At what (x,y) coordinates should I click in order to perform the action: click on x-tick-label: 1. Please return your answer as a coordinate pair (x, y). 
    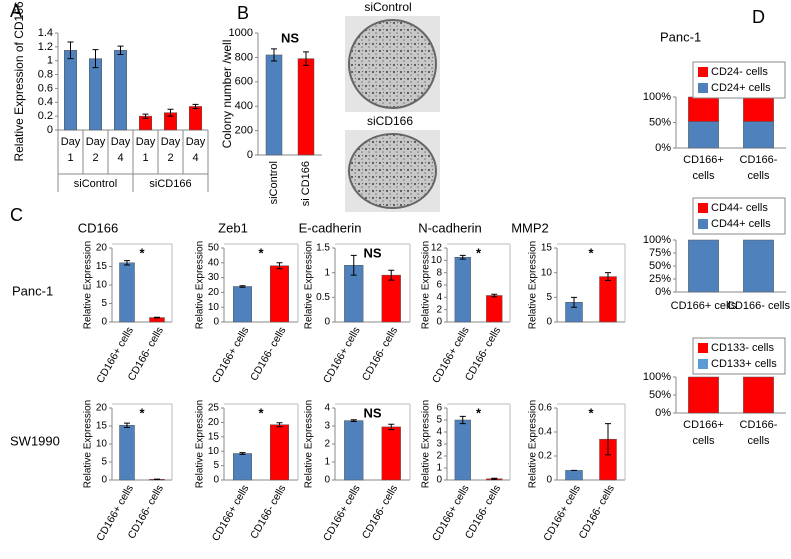
    Looking at the image, I should click on (145, 158).